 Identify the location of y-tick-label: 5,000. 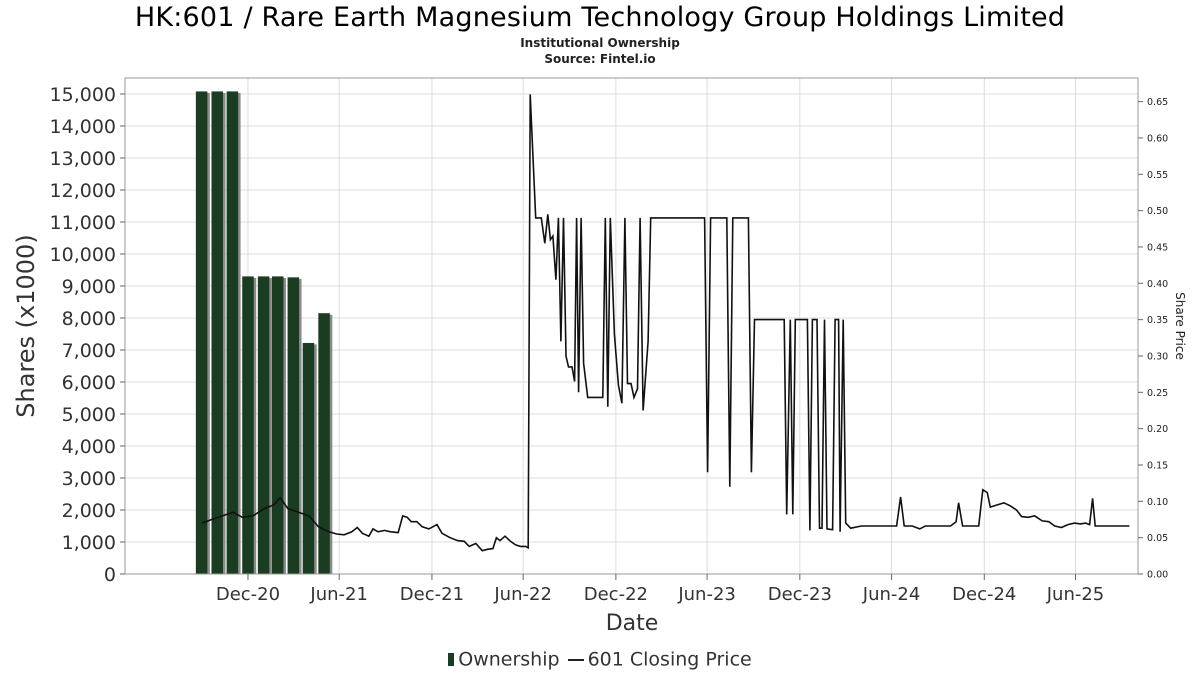
(89, 415).